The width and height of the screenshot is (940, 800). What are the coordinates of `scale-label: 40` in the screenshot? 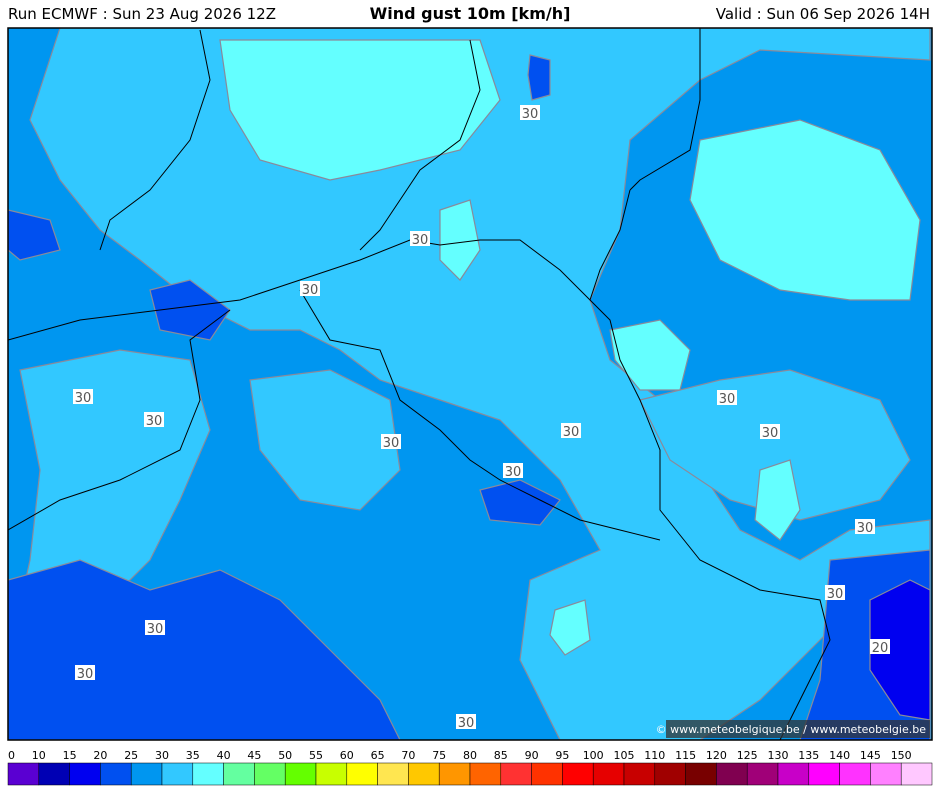 It's located at (224, 755).